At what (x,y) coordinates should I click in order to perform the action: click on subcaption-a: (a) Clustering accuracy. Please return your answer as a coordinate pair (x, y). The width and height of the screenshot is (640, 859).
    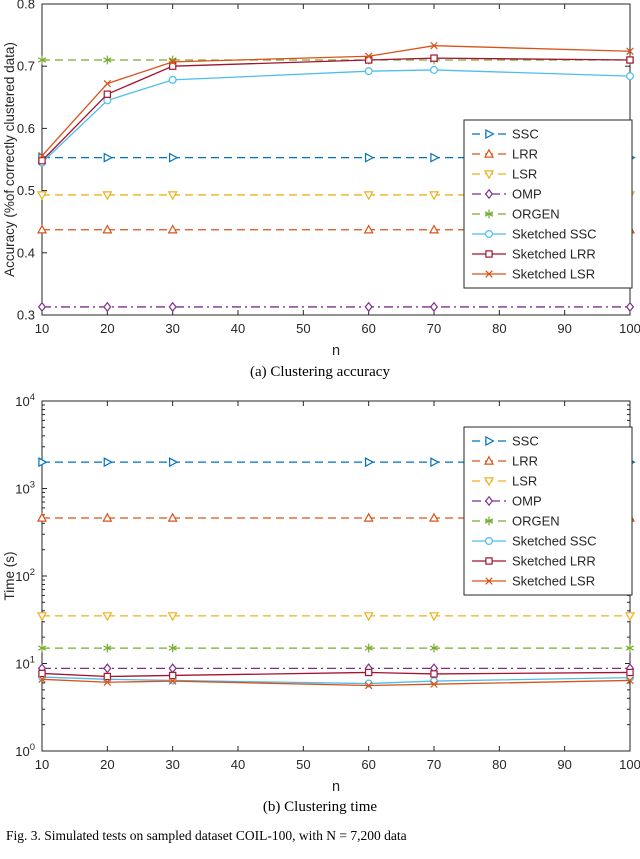
    Looking at the image, I should click on (320, 372).